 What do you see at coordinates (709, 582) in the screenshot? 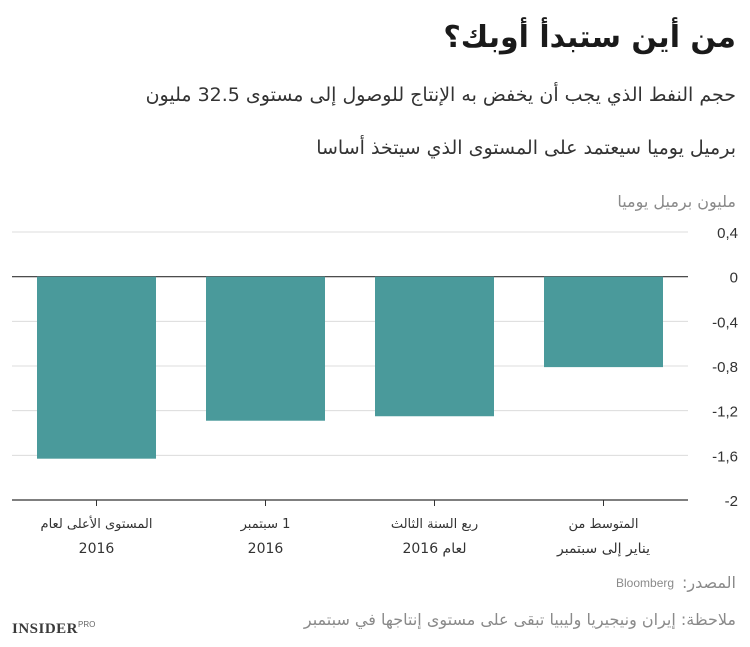
I see `source-label: المصدر:` at bounding box center [709, 582].